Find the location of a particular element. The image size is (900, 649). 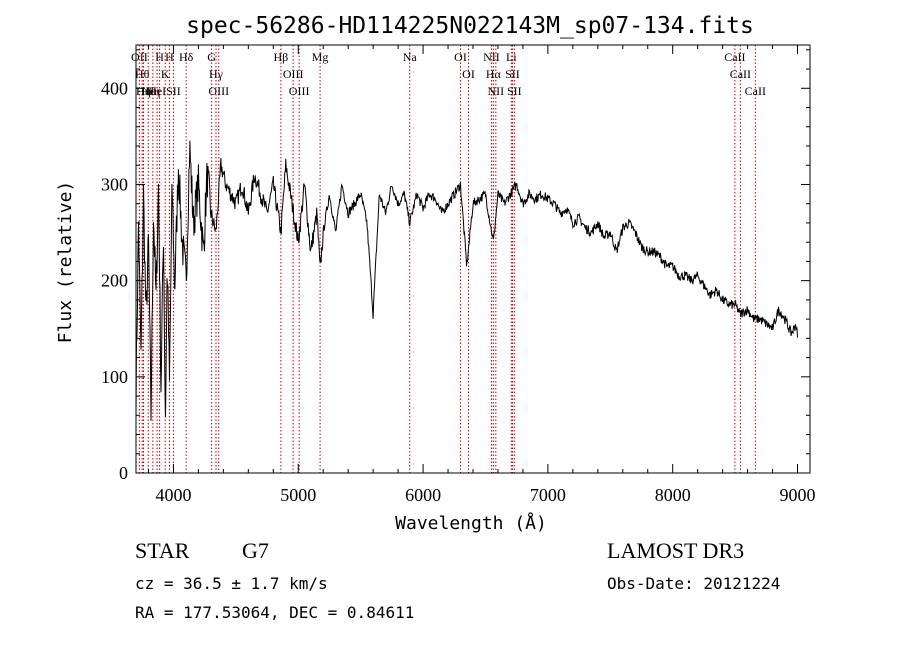

subclass: G7 is located at coordinates (255, 550).